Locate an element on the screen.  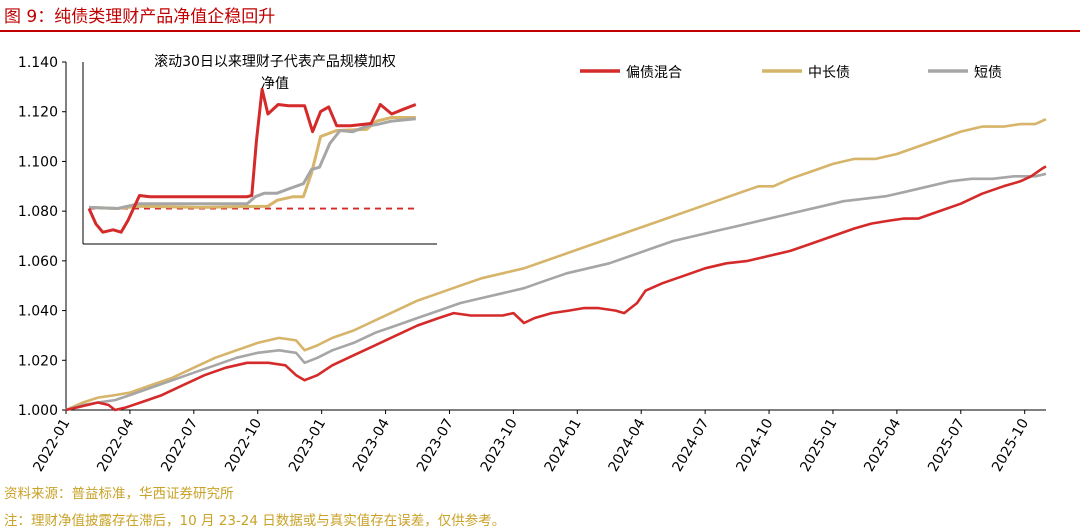
x-tick-label: 2025-10 is located at coordinates (1010, 445).